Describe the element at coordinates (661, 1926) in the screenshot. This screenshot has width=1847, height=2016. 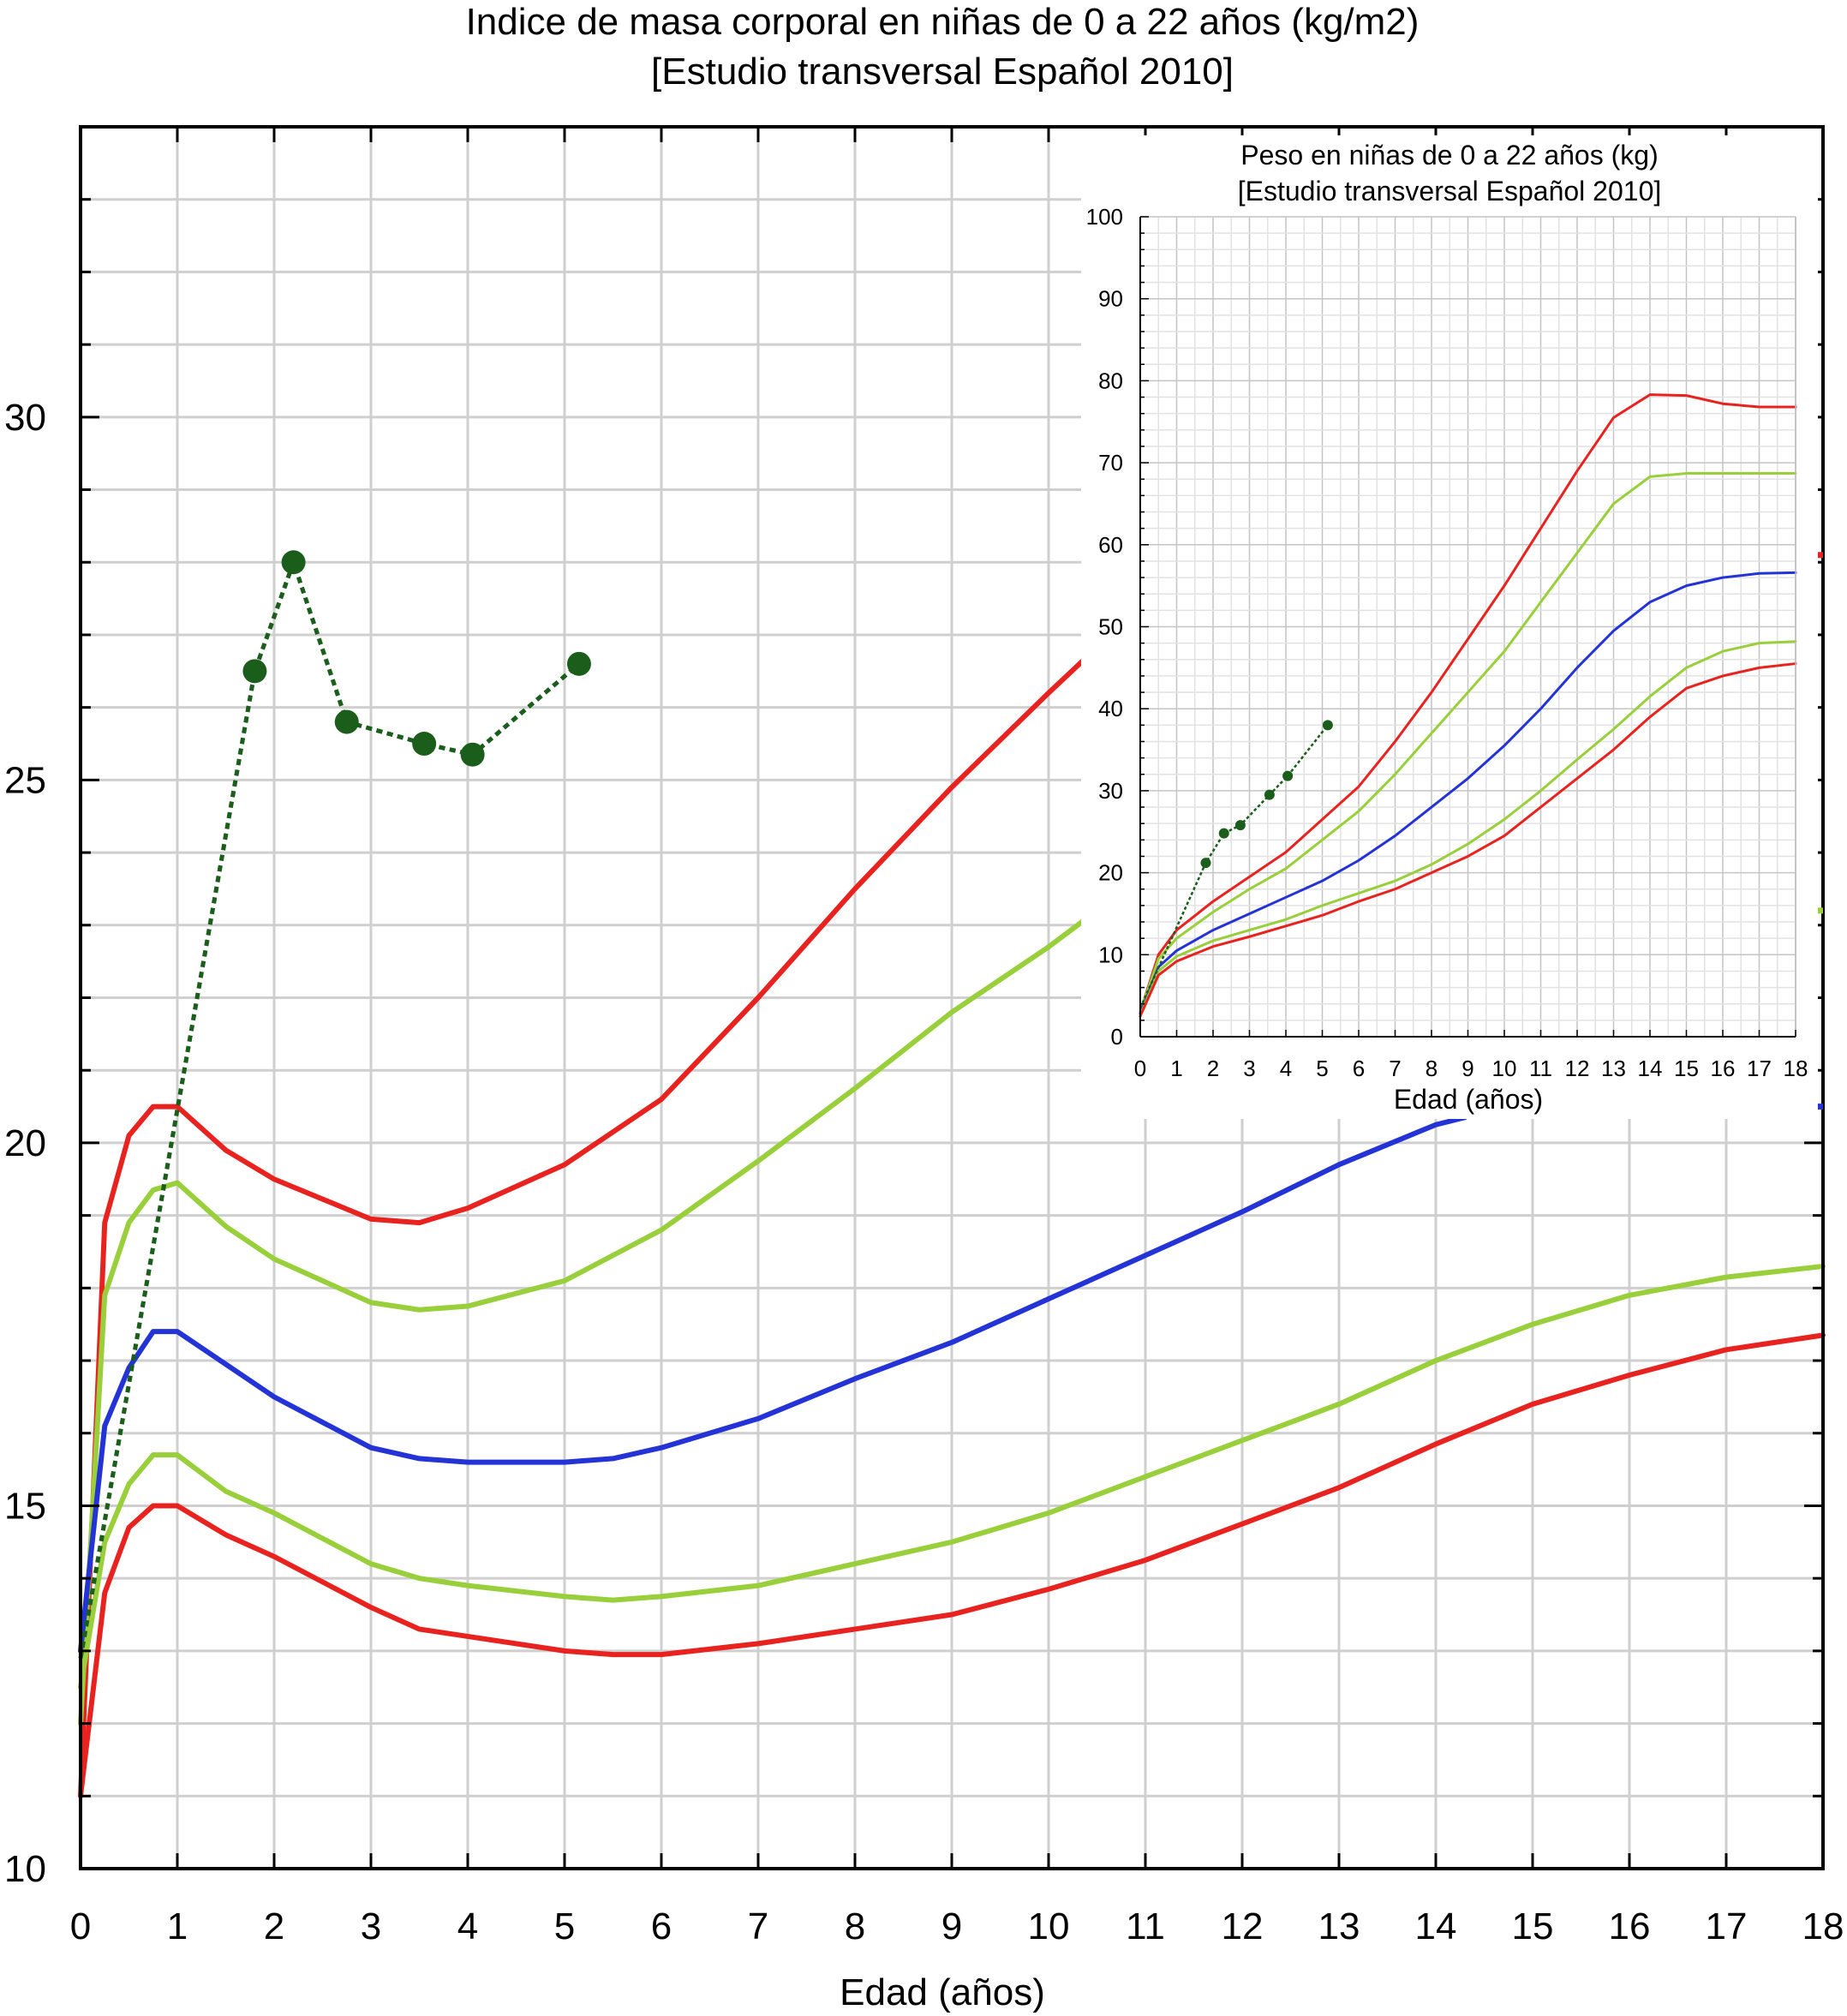
I see `bmi-x-tick-label: 6` at that location.